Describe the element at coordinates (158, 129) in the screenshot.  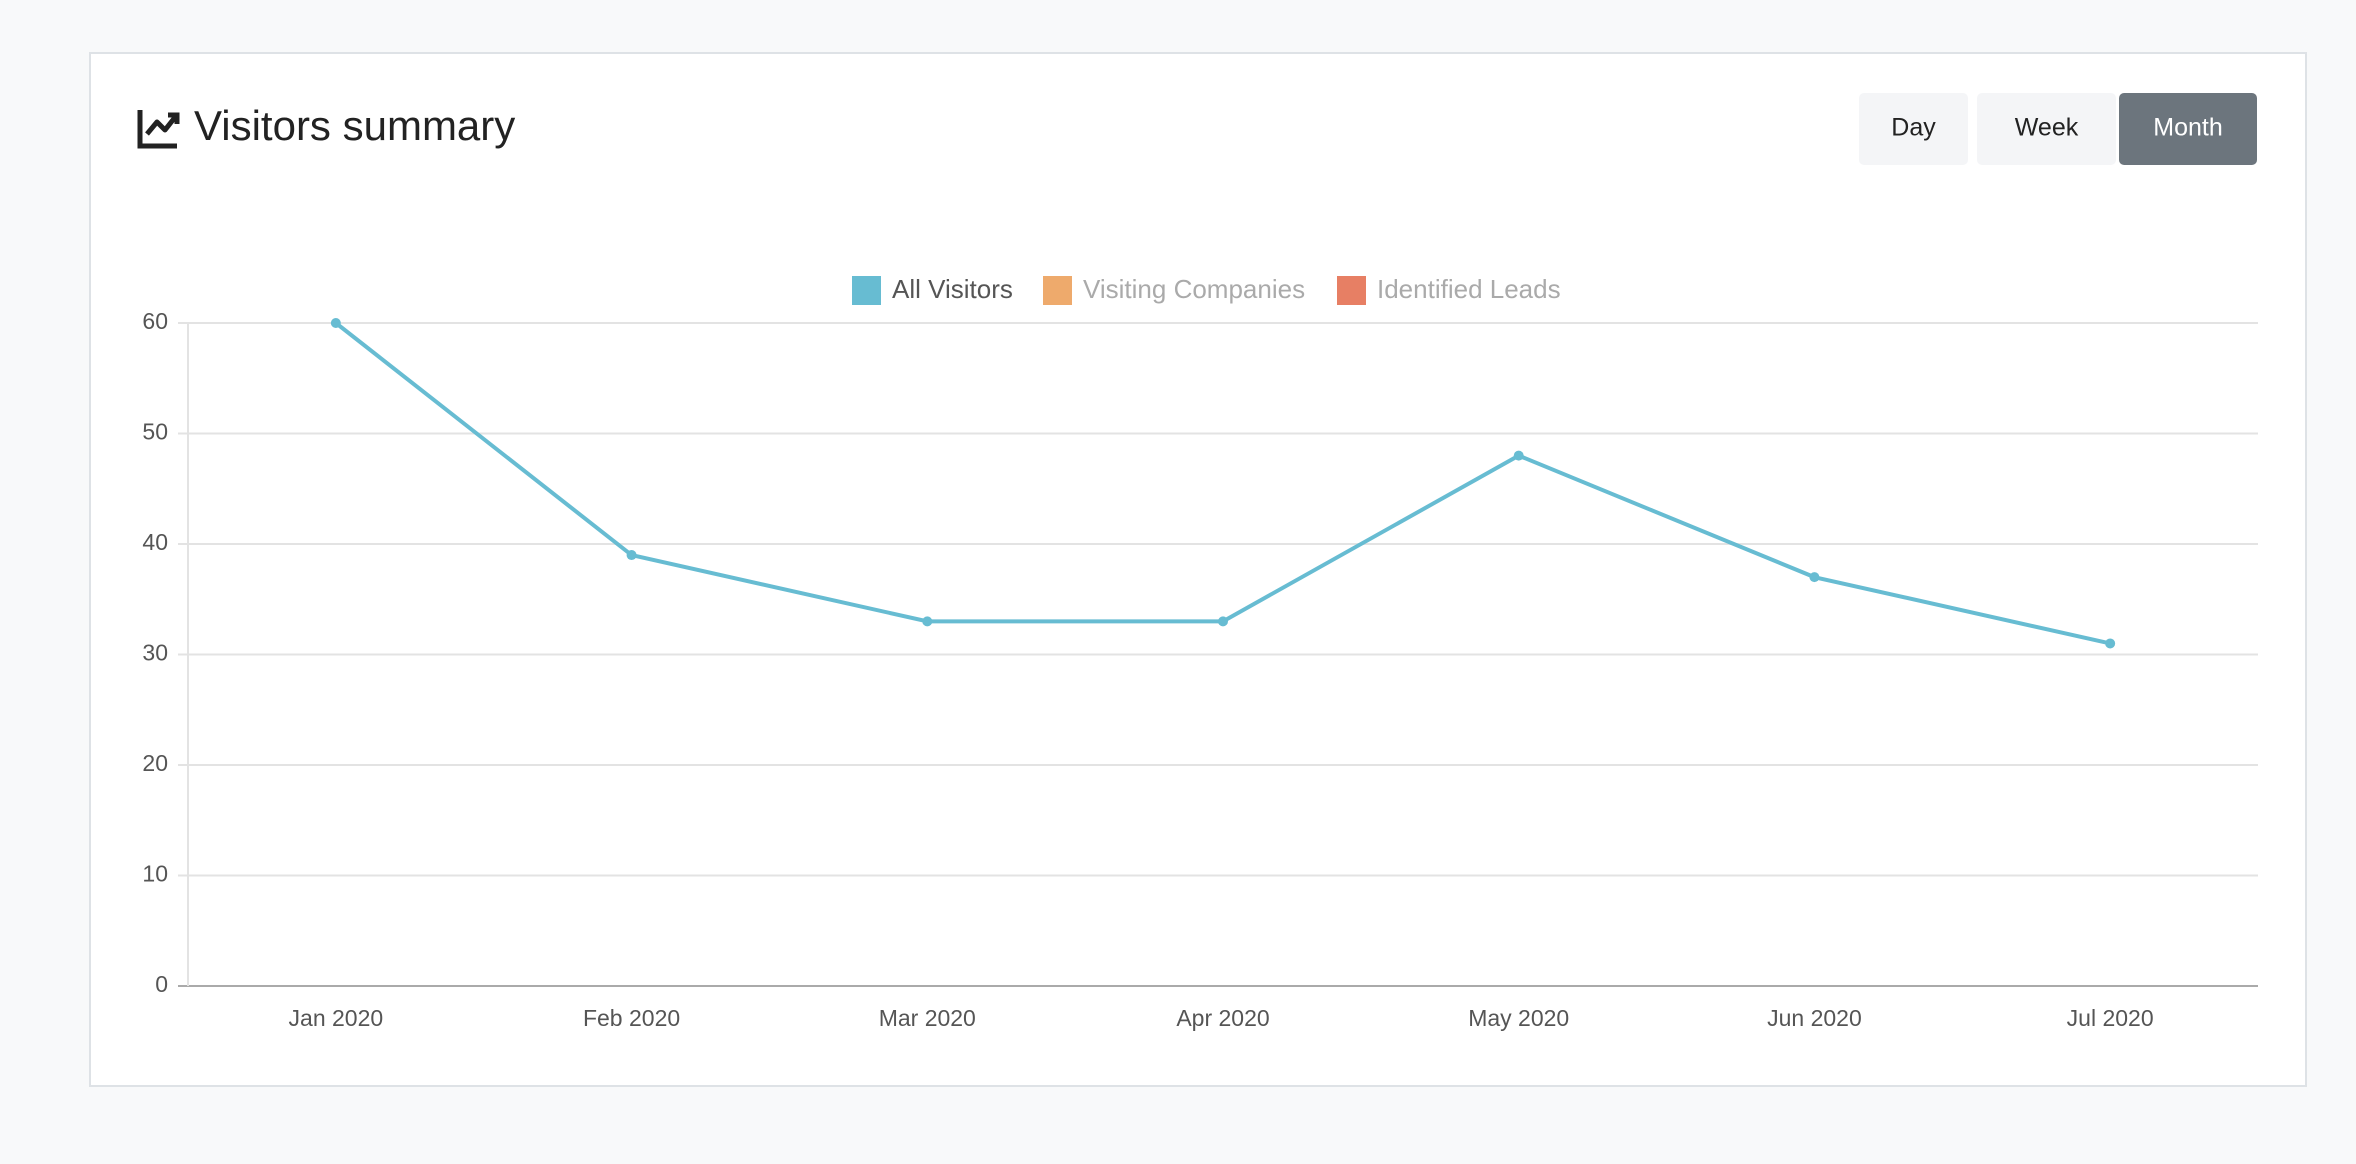
I see `chart-icon` at that location.